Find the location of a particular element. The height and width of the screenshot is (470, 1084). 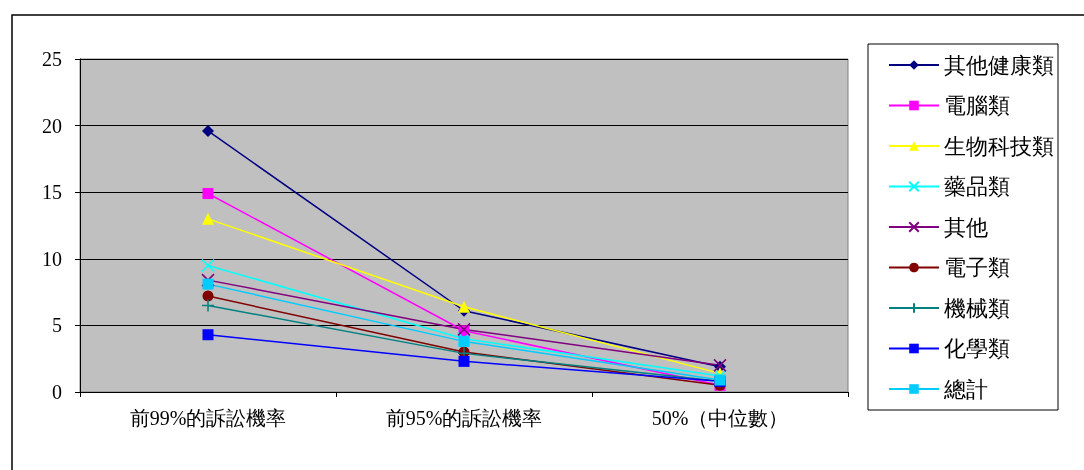

y-tick-label: 15 is located at coordinates (52, 192).